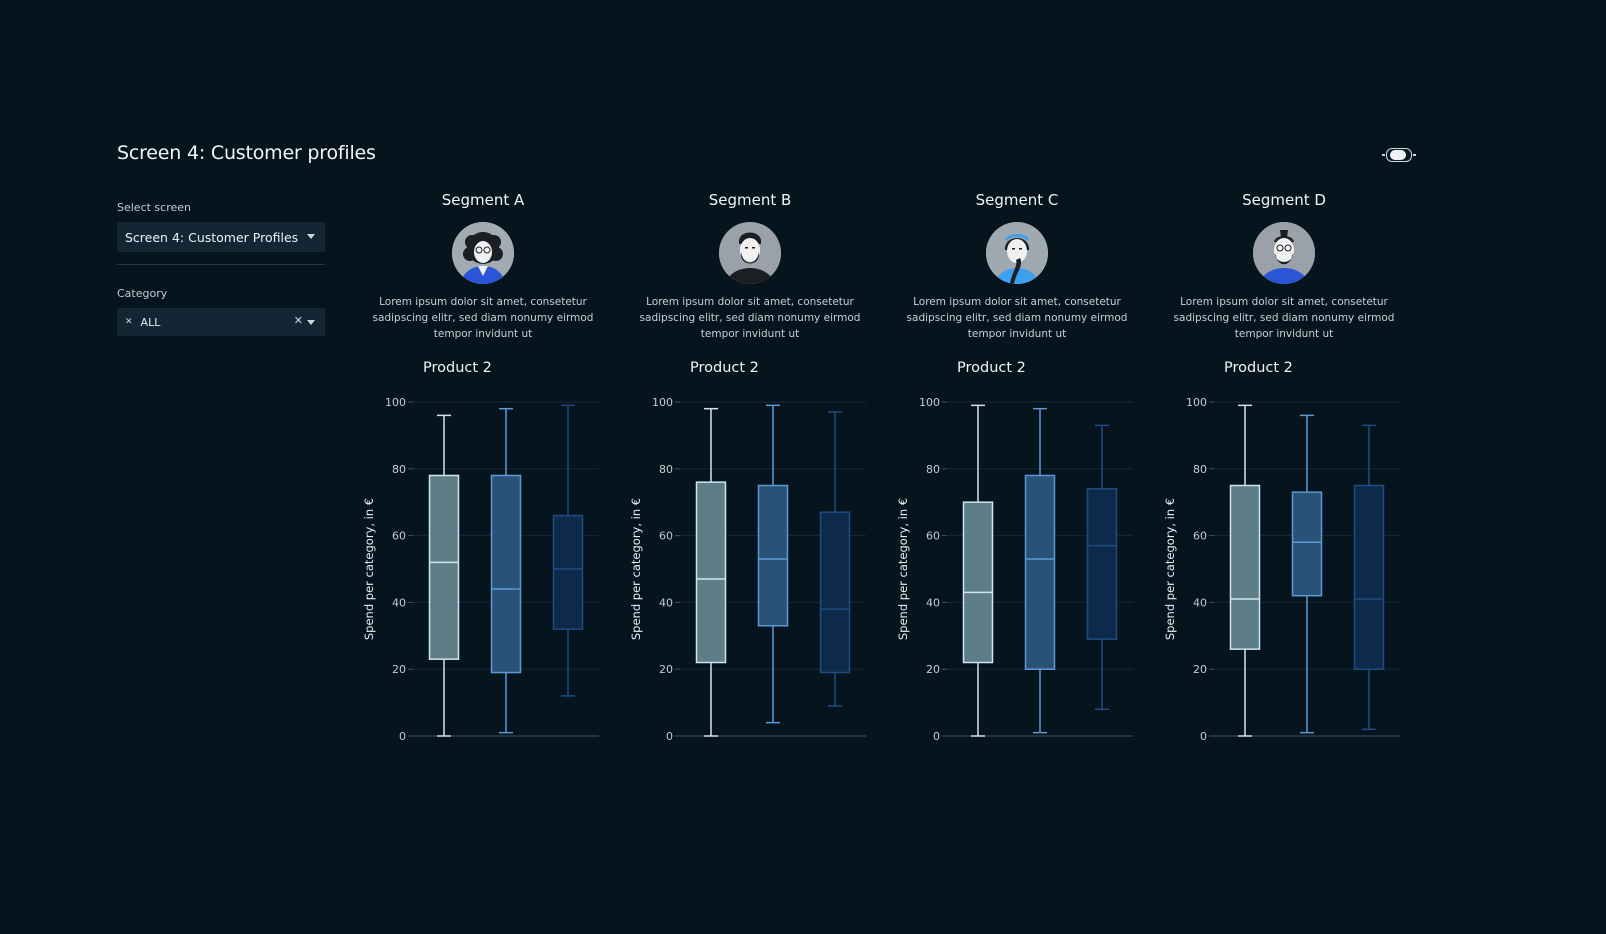 The width and height of the screenshot is (1606, 934). What do you see at coordinates (221, 322) in the screenshot?
I see `category-multiselect: ✕ ALL ✕` at bounding box center [221, 322].